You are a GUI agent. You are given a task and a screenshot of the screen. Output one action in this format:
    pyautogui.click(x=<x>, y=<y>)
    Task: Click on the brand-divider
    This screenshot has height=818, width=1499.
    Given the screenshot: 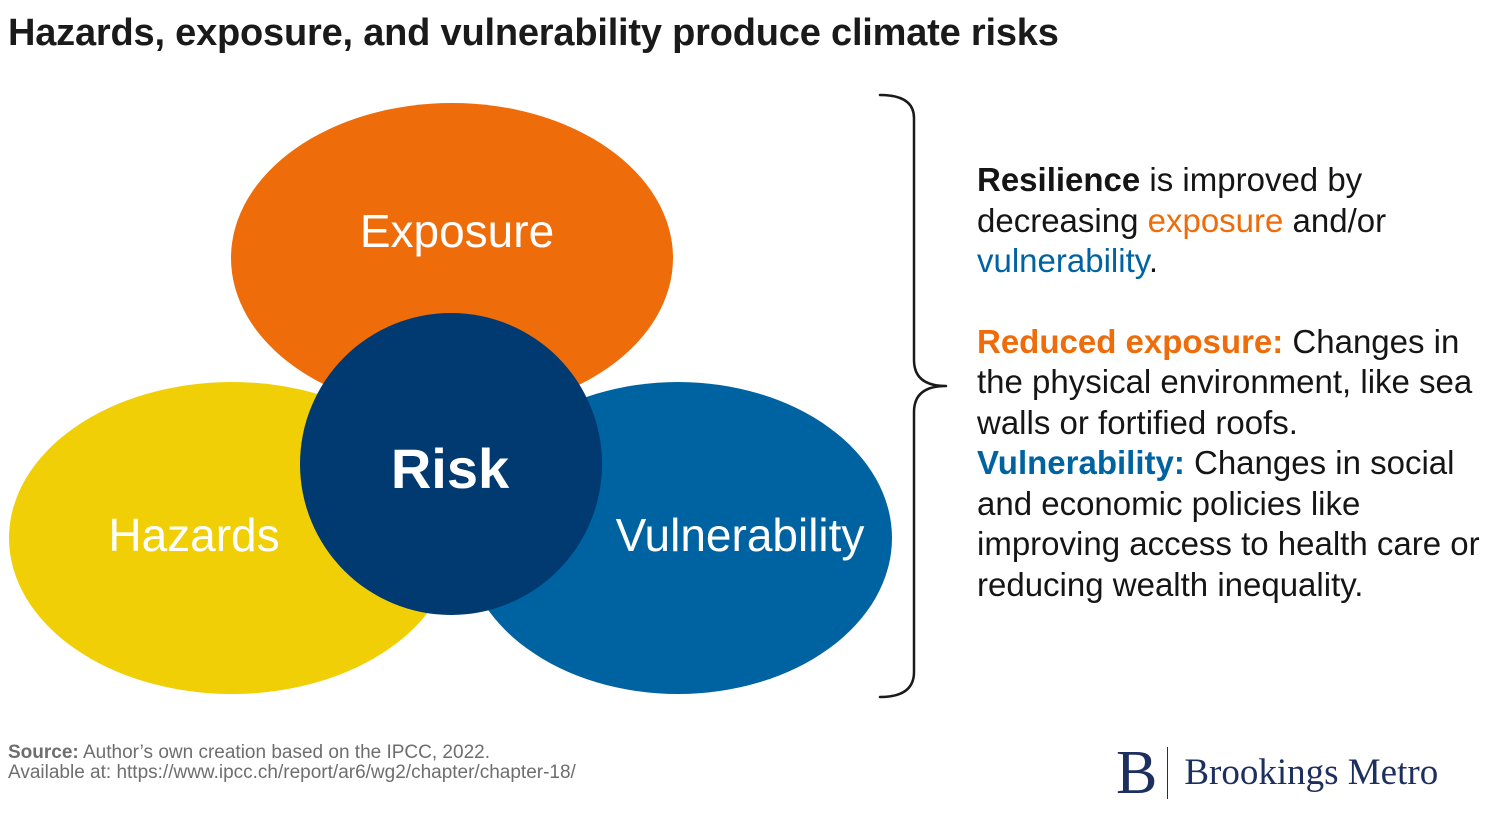 What is the action you would take?
    pyautogui.click(x=1168, y=773)
    